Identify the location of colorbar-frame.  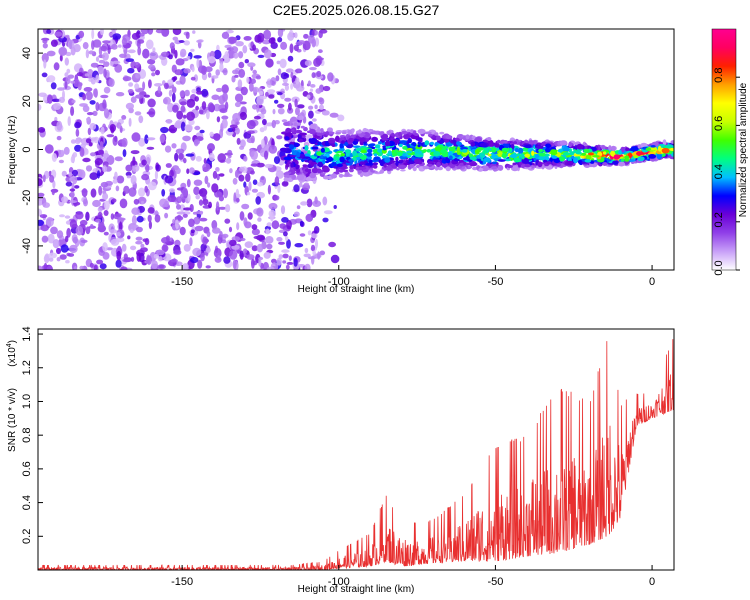
(724, 149).